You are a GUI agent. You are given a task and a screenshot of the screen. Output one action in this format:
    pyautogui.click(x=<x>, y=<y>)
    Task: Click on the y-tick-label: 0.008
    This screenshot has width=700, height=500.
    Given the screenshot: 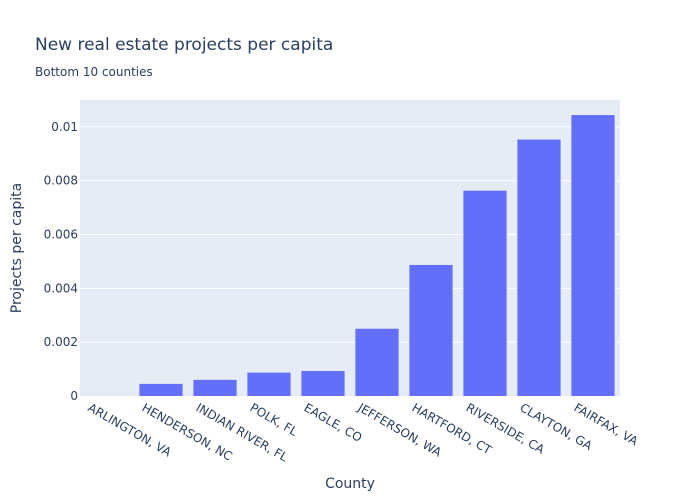 What is the action you would take?
    pyautogui.click(x=61, y=181)
    